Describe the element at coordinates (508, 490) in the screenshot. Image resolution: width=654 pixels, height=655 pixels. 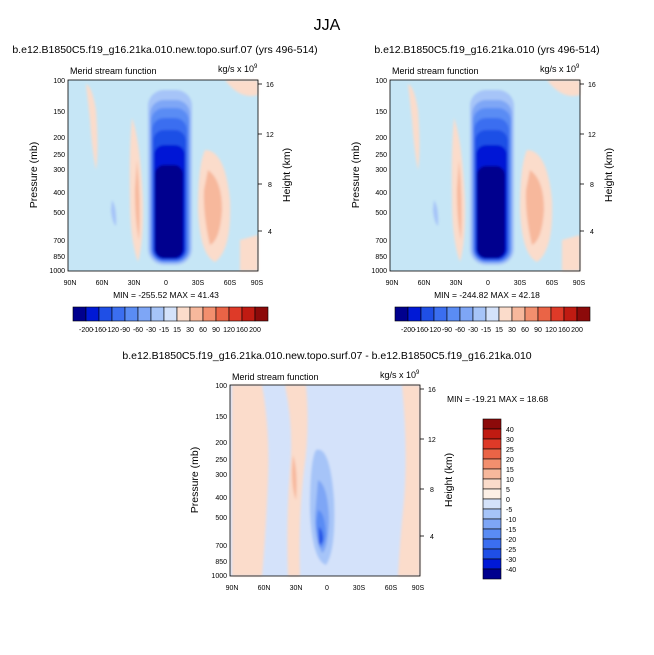
I see `colorbar-label: 5` at that location.